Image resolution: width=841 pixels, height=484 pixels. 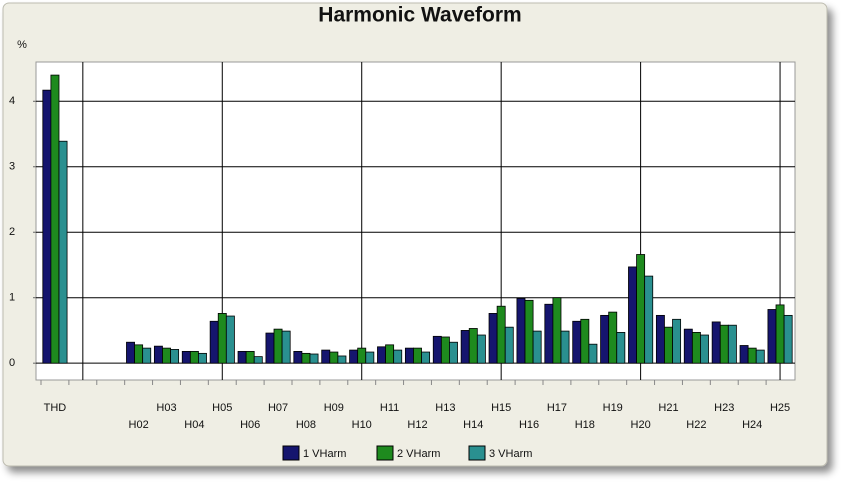 What do you see at coordinates (12, 363) in the screenshot?
I see `y-tick-label: 0` at bounding box center [12, 363].